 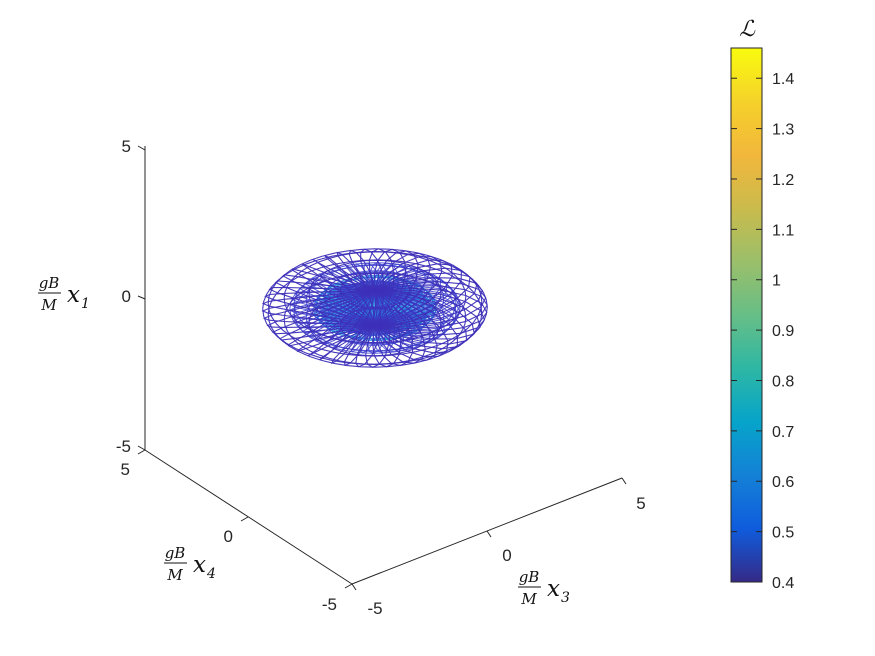 I want to click on x3-tick-label: -5, so click(x=374, y=608).